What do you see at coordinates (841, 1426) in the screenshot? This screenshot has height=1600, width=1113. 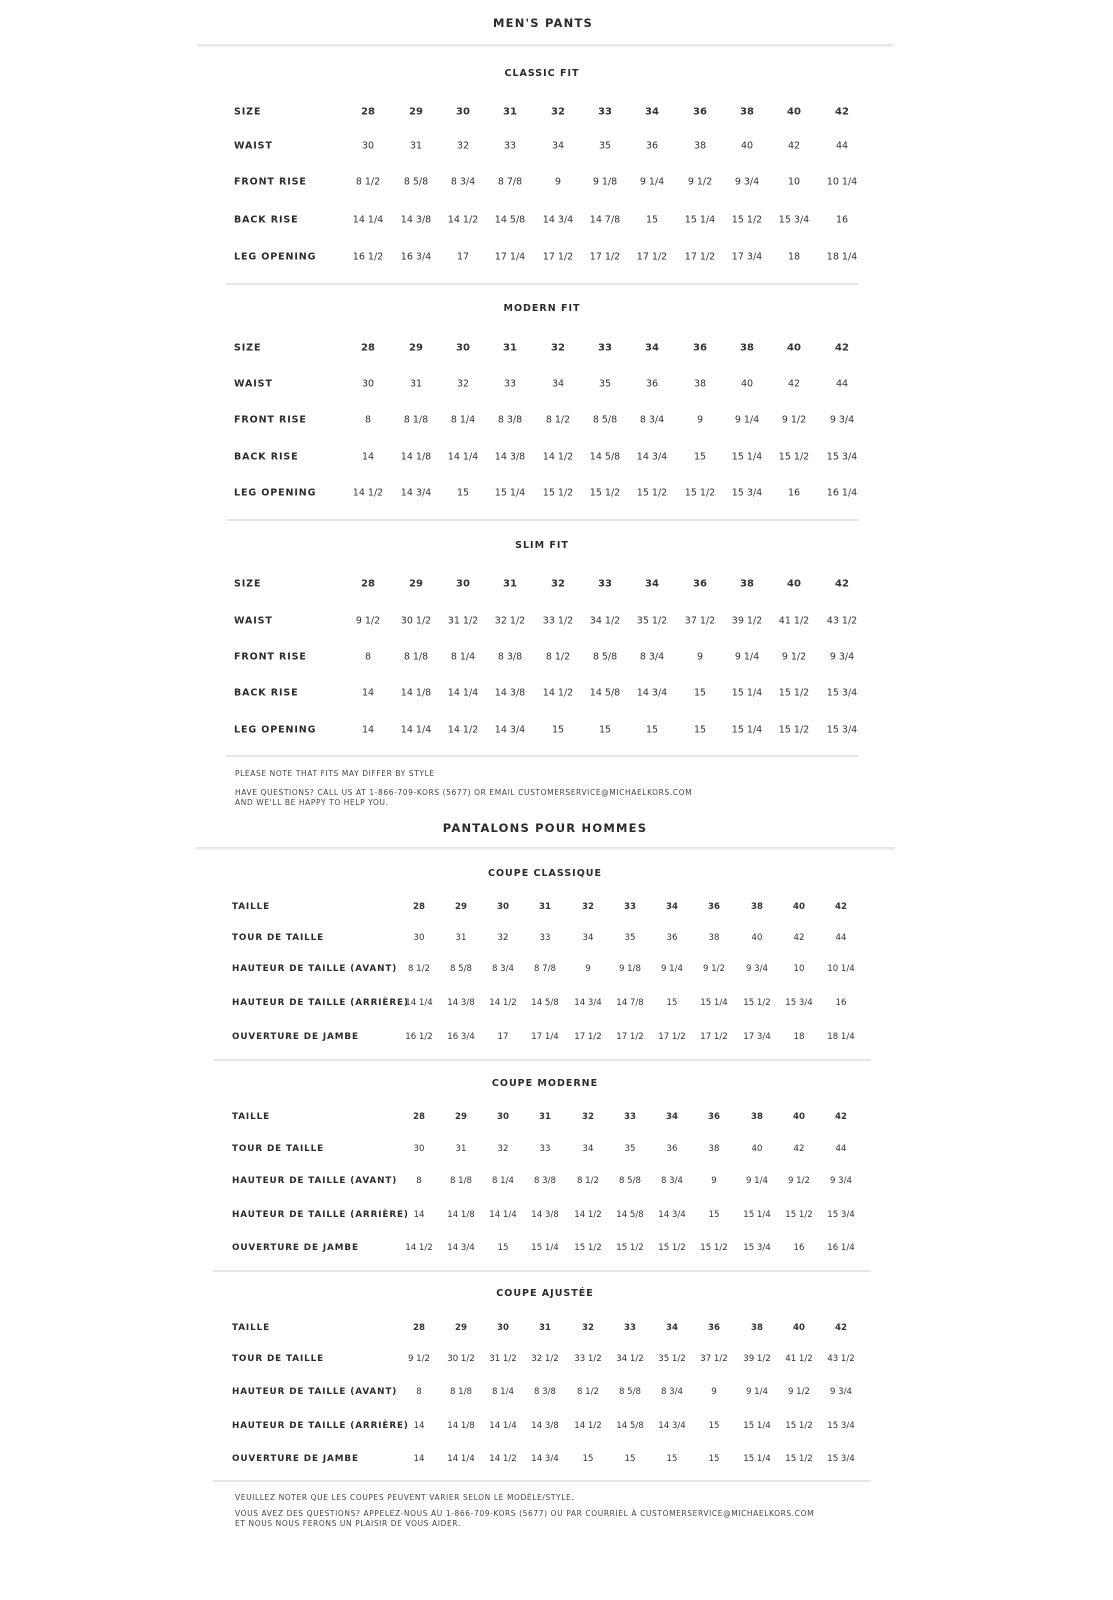 I see `table-cell: 15 3/4` at bounding box center [841, 1426].